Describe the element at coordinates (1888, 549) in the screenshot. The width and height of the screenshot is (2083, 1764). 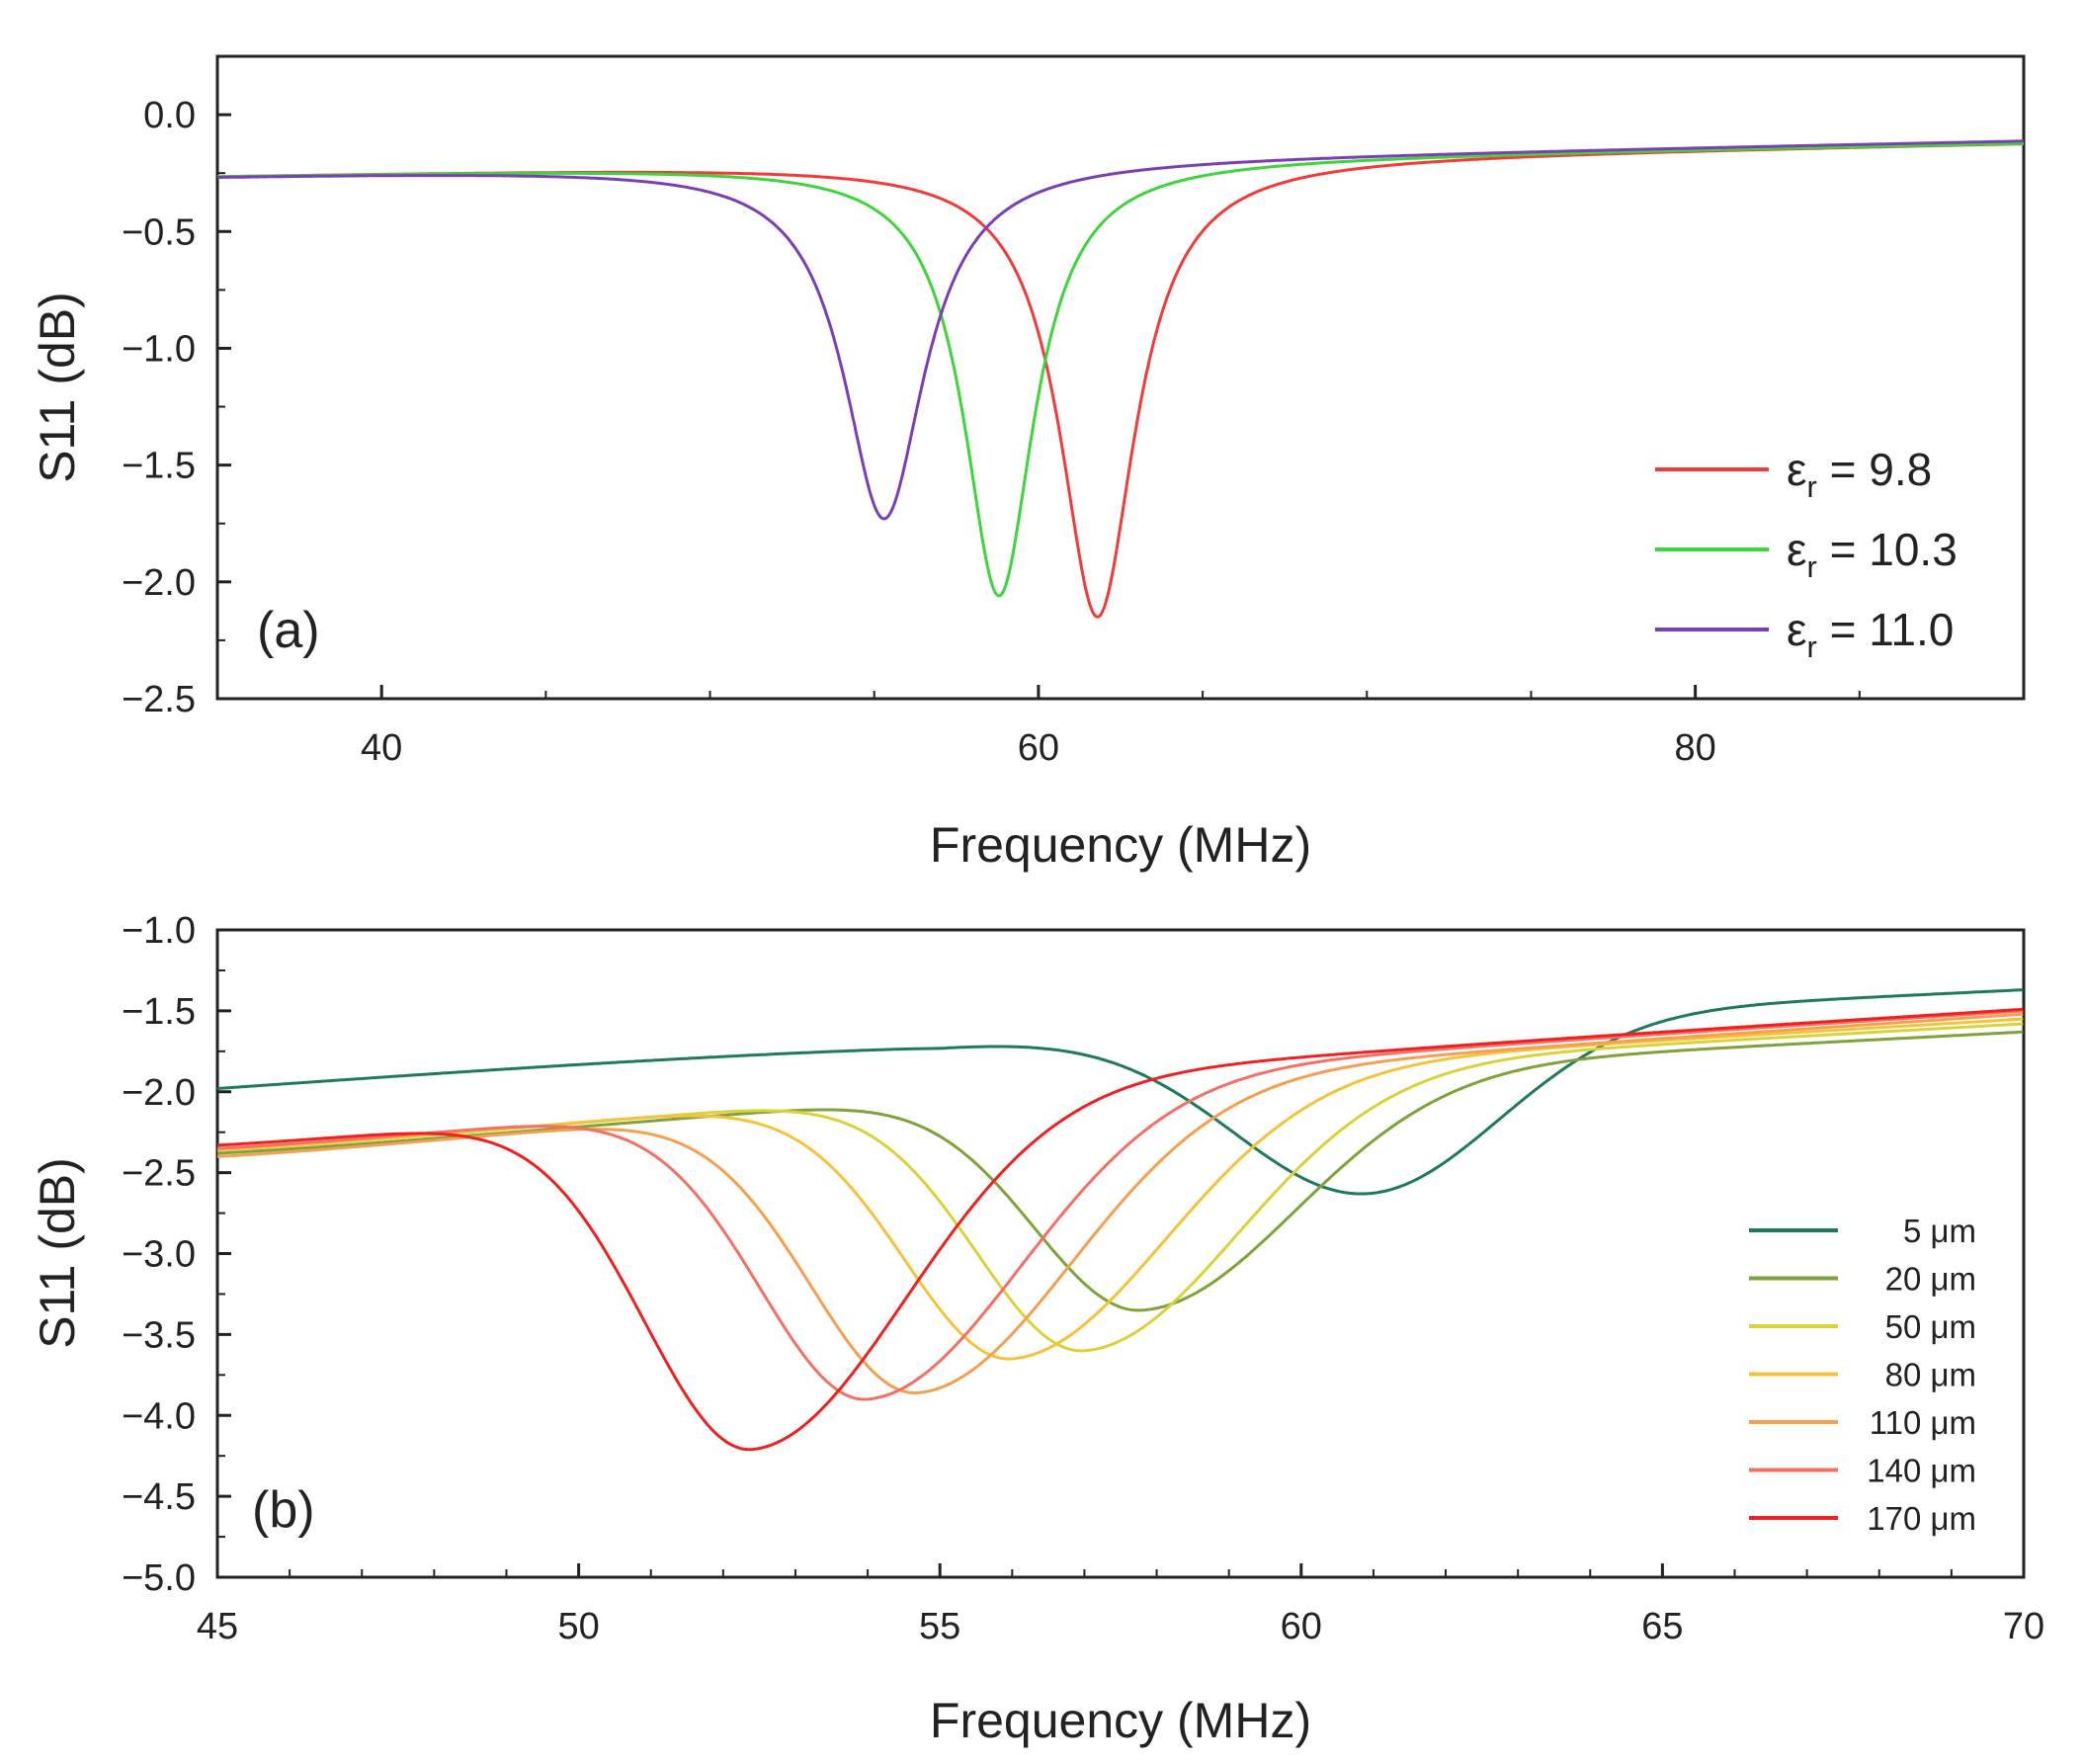
I see `legend-value: = 10.3` at that location.